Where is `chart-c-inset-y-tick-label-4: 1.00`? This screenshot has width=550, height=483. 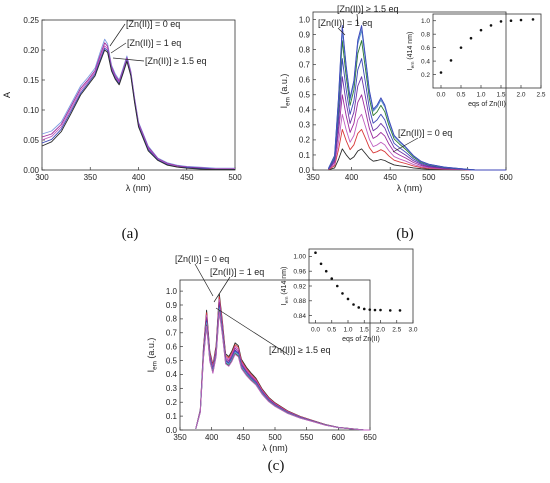 chart-c-inset-y-tick-label-4: 1.00 is located at coordinates (299, 257).